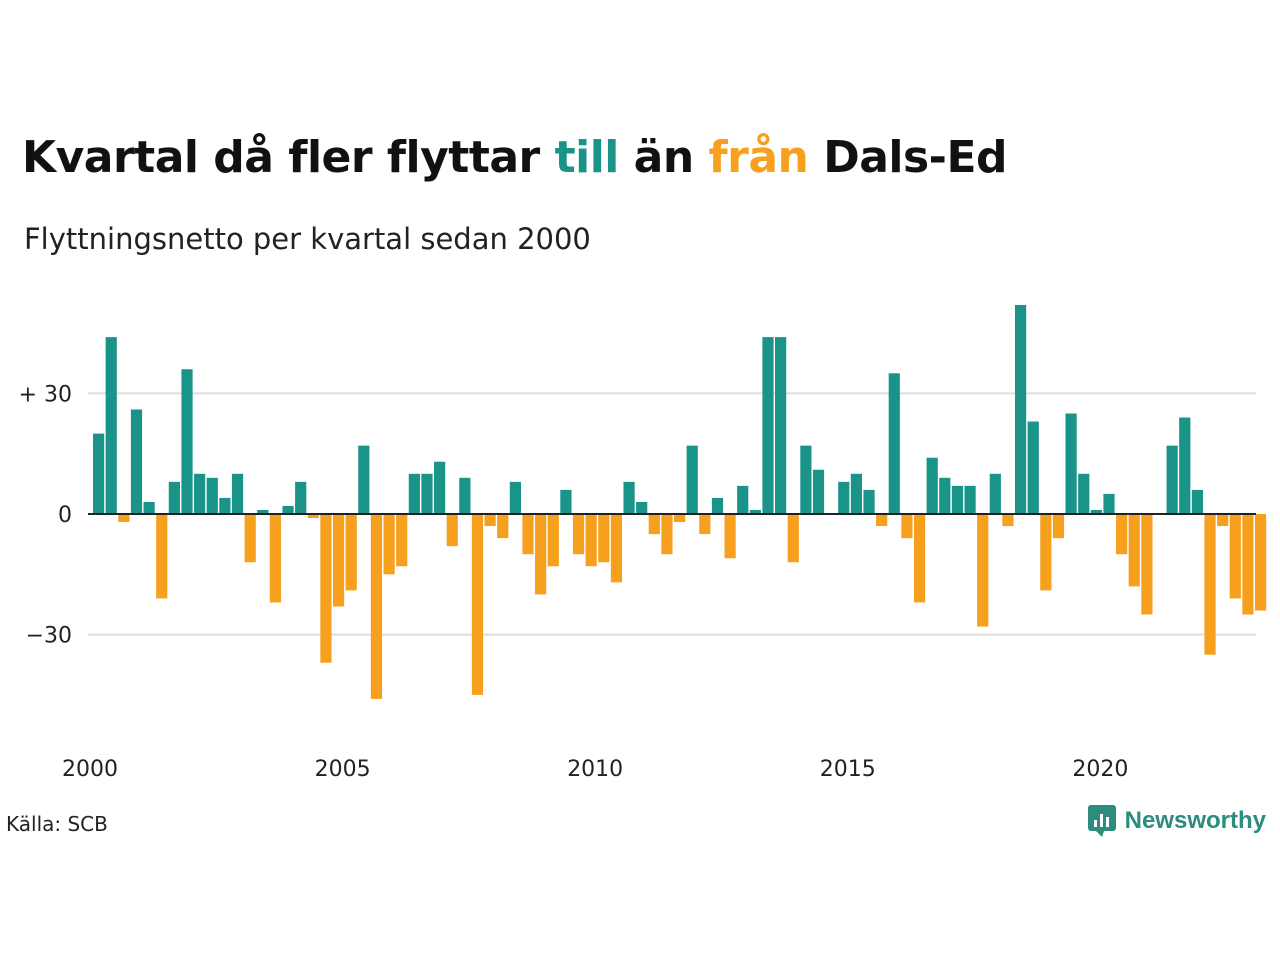  I want to click on title-part-3: Dals-Ed, so click(907, 157).